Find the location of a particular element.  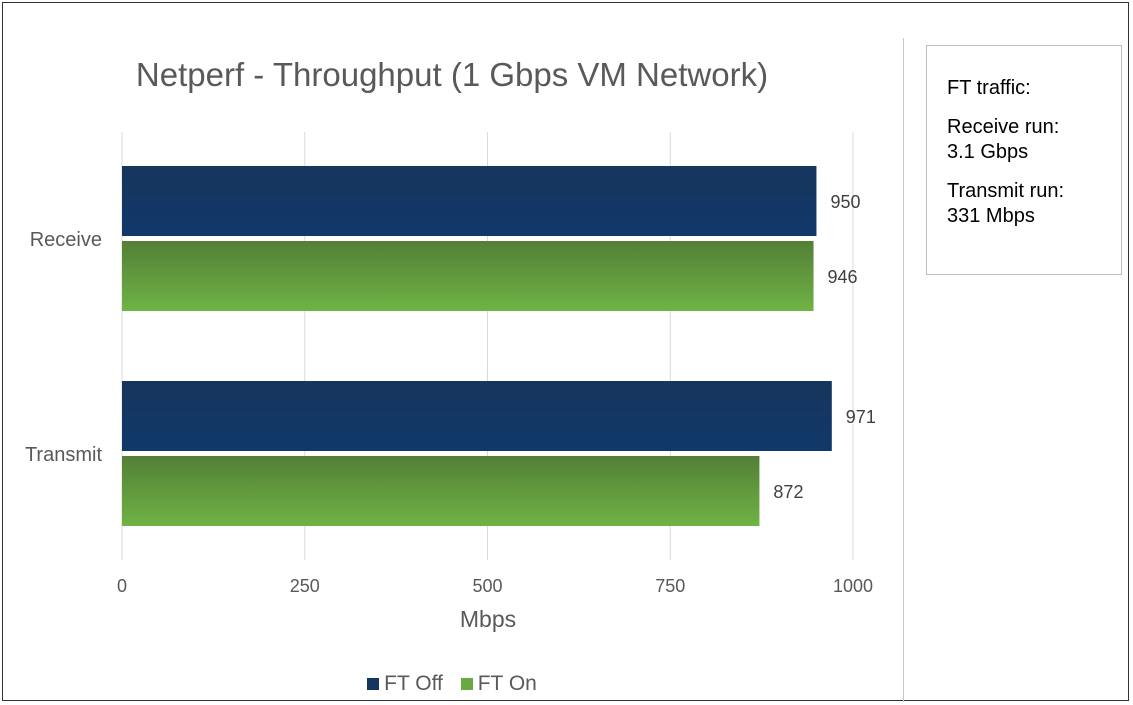

data-label: 950 is located at coordinates (845, 202).